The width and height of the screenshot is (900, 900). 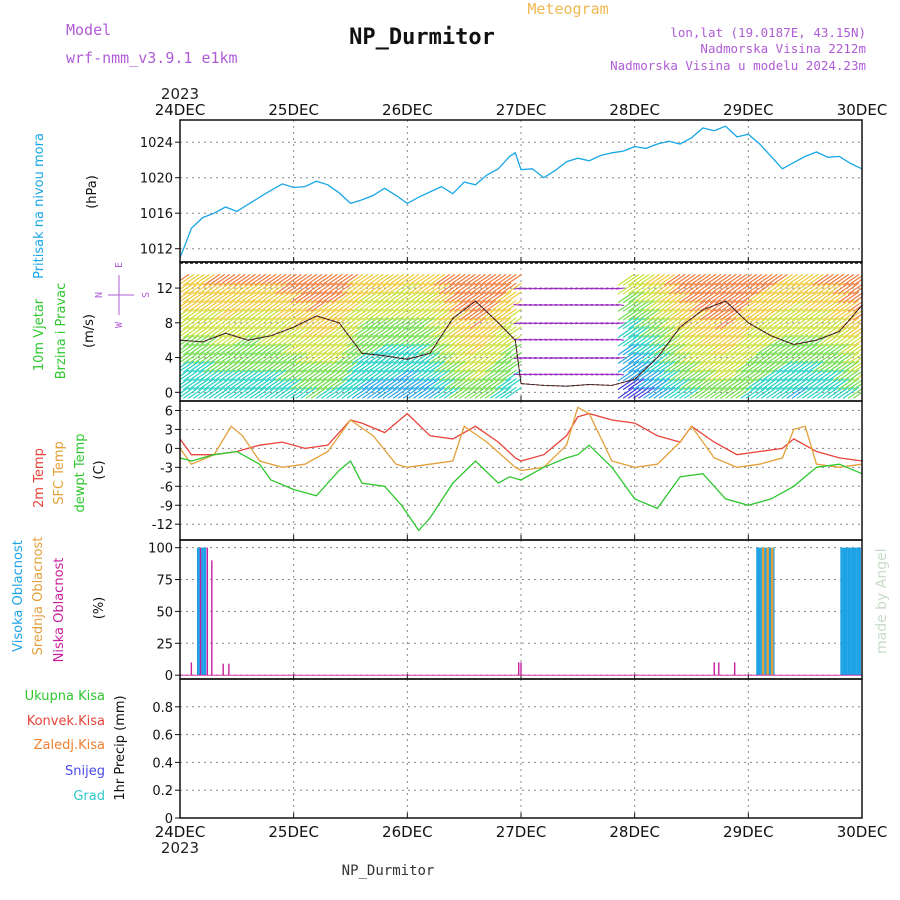 I want to click on pressure-line, so click(x=521, y=191).